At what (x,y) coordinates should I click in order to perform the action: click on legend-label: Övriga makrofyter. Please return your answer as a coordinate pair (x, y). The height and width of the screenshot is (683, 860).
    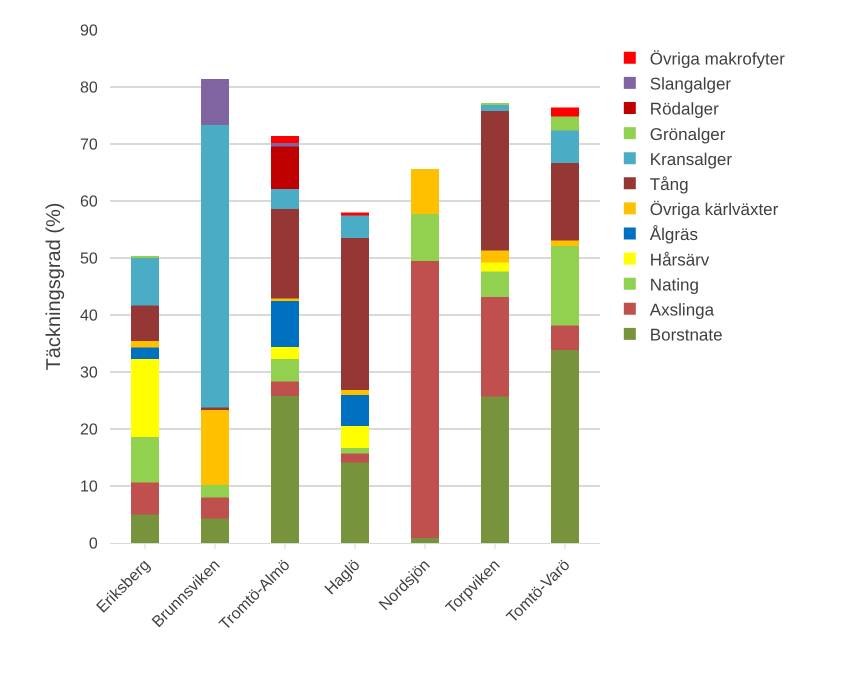
    Looking at the image, I should click on (718, 58).